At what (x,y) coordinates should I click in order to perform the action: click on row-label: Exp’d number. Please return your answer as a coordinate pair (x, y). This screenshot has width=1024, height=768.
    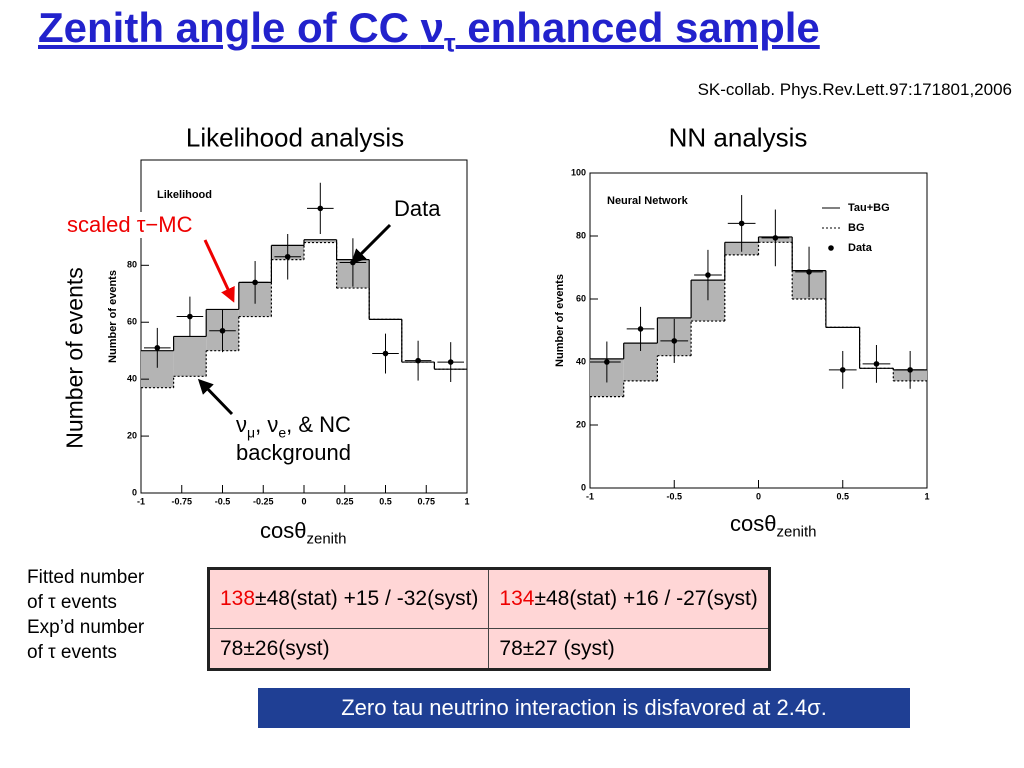
    Looking at the image, I should click on (86, 627).